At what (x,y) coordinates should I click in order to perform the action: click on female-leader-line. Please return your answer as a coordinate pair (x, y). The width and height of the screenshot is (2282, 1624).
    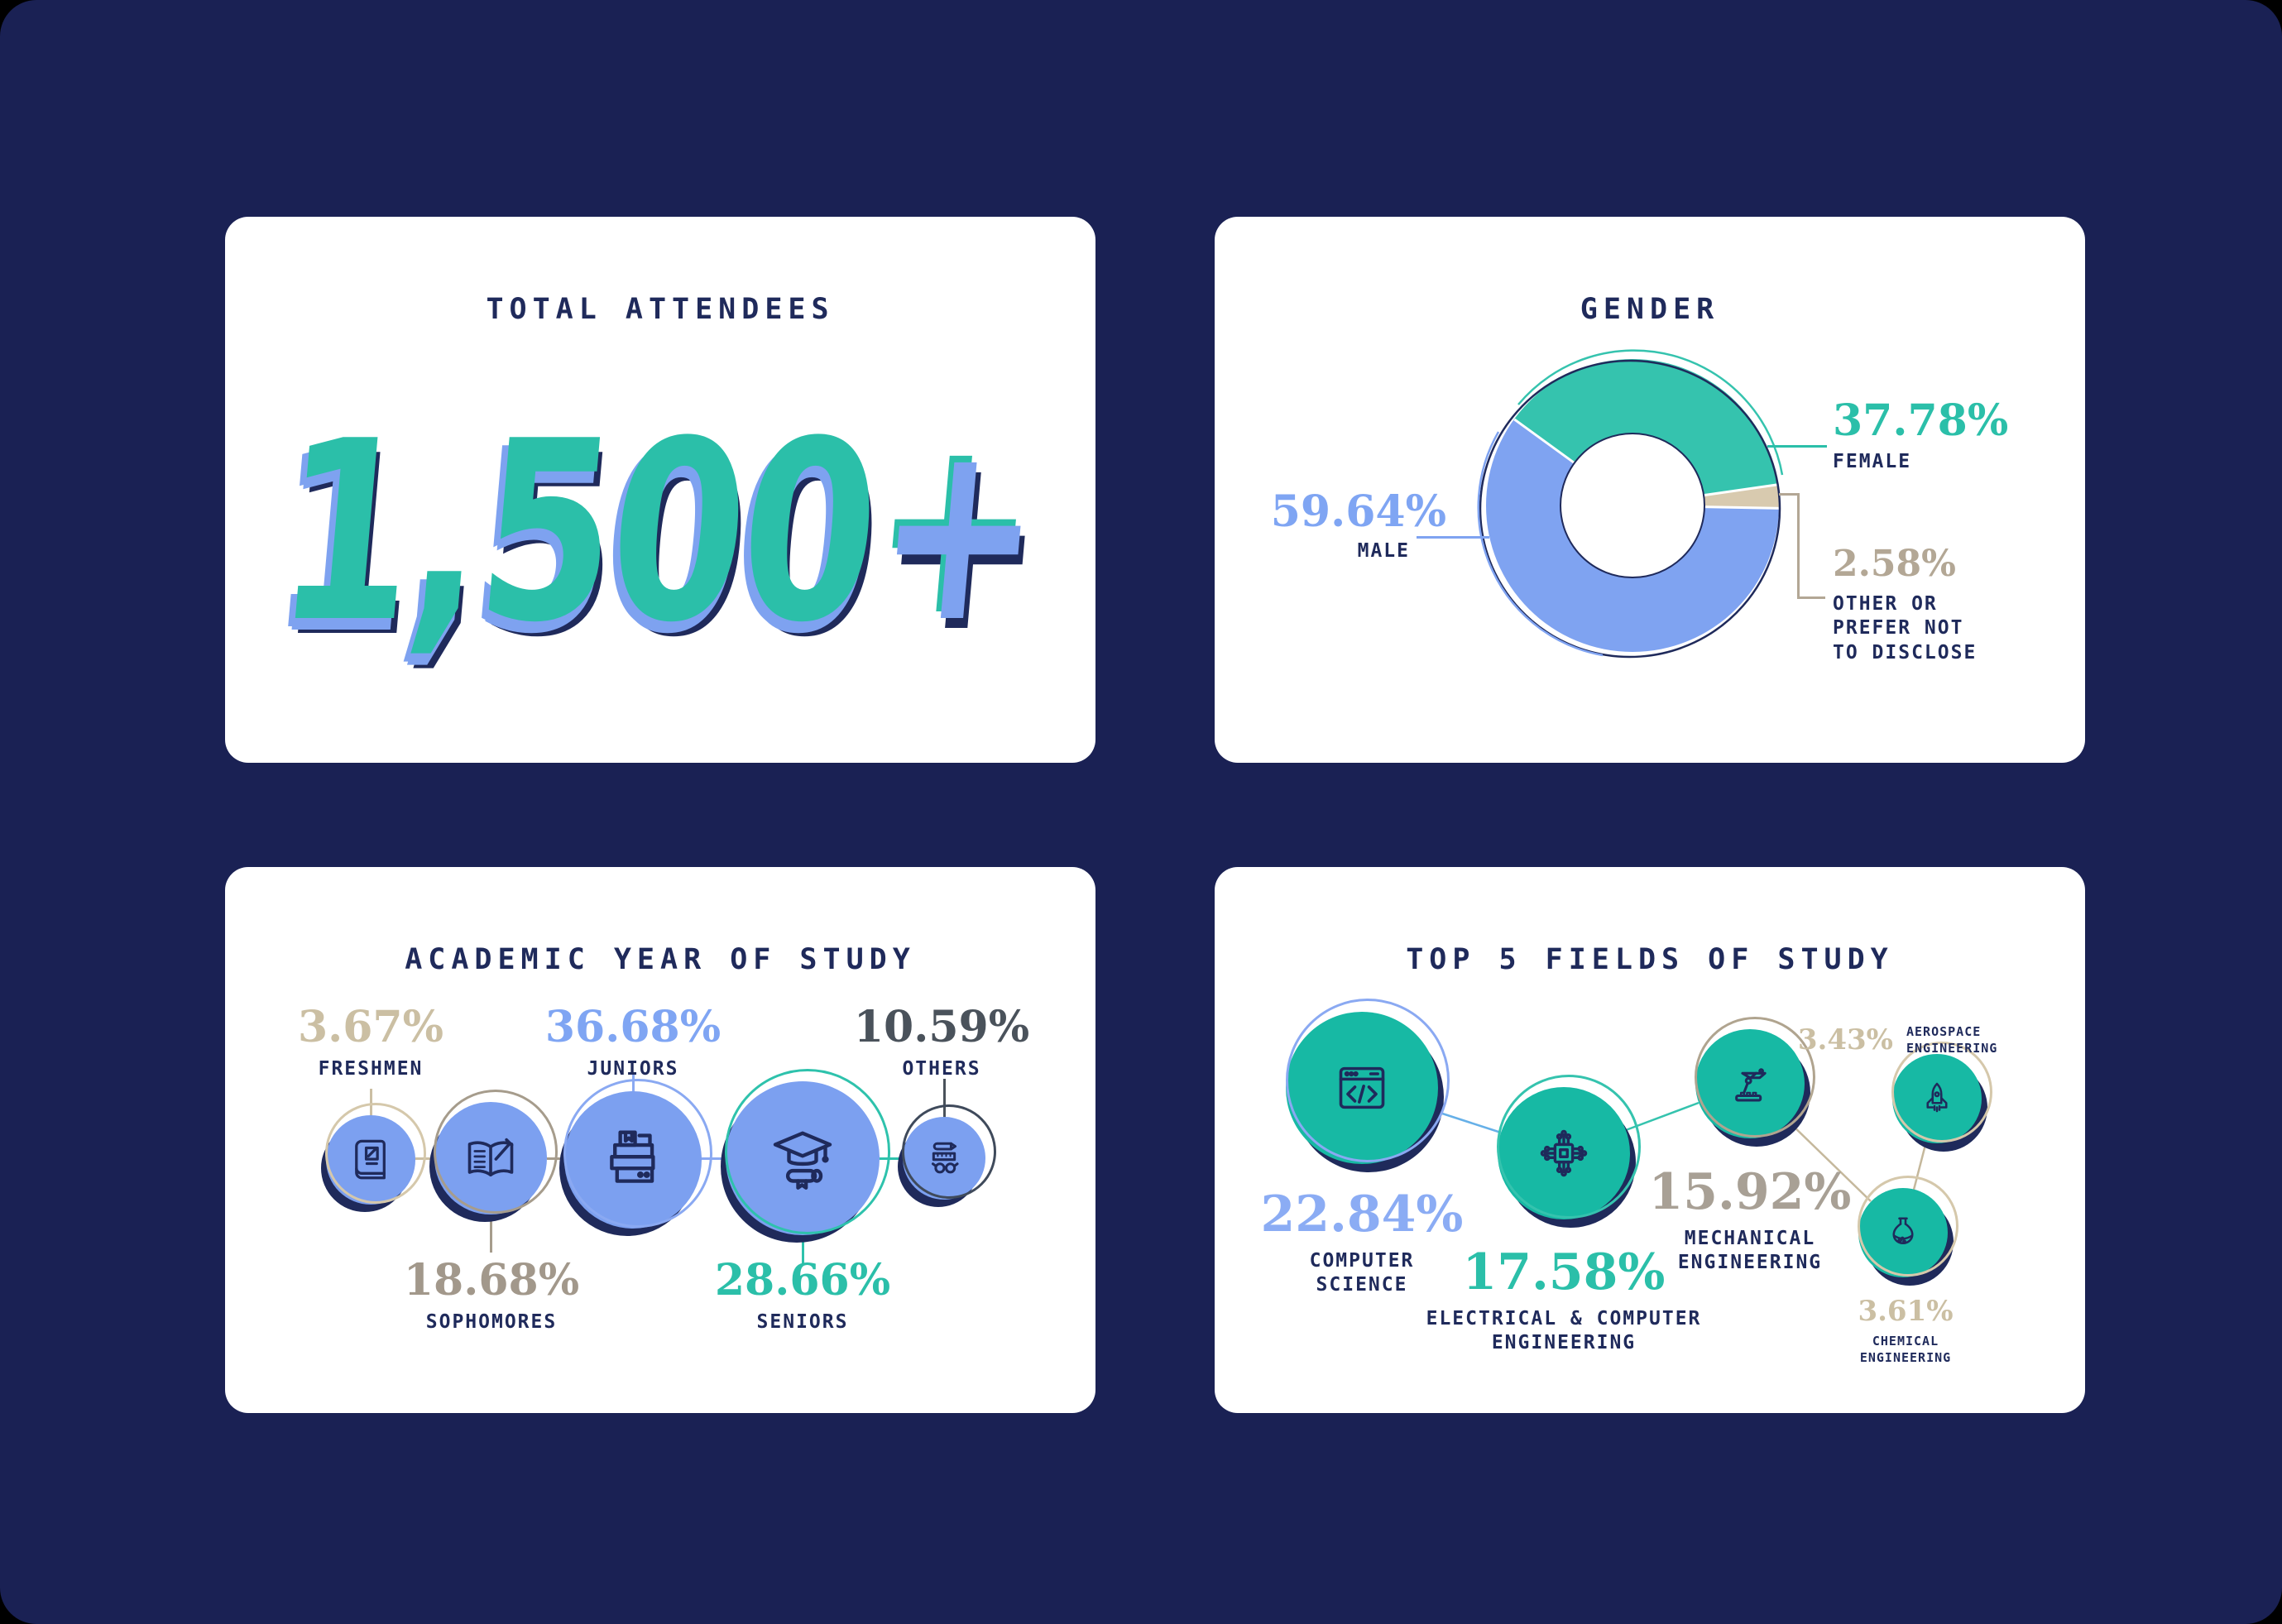
    Looking at the image, I should click on (1797, 447).